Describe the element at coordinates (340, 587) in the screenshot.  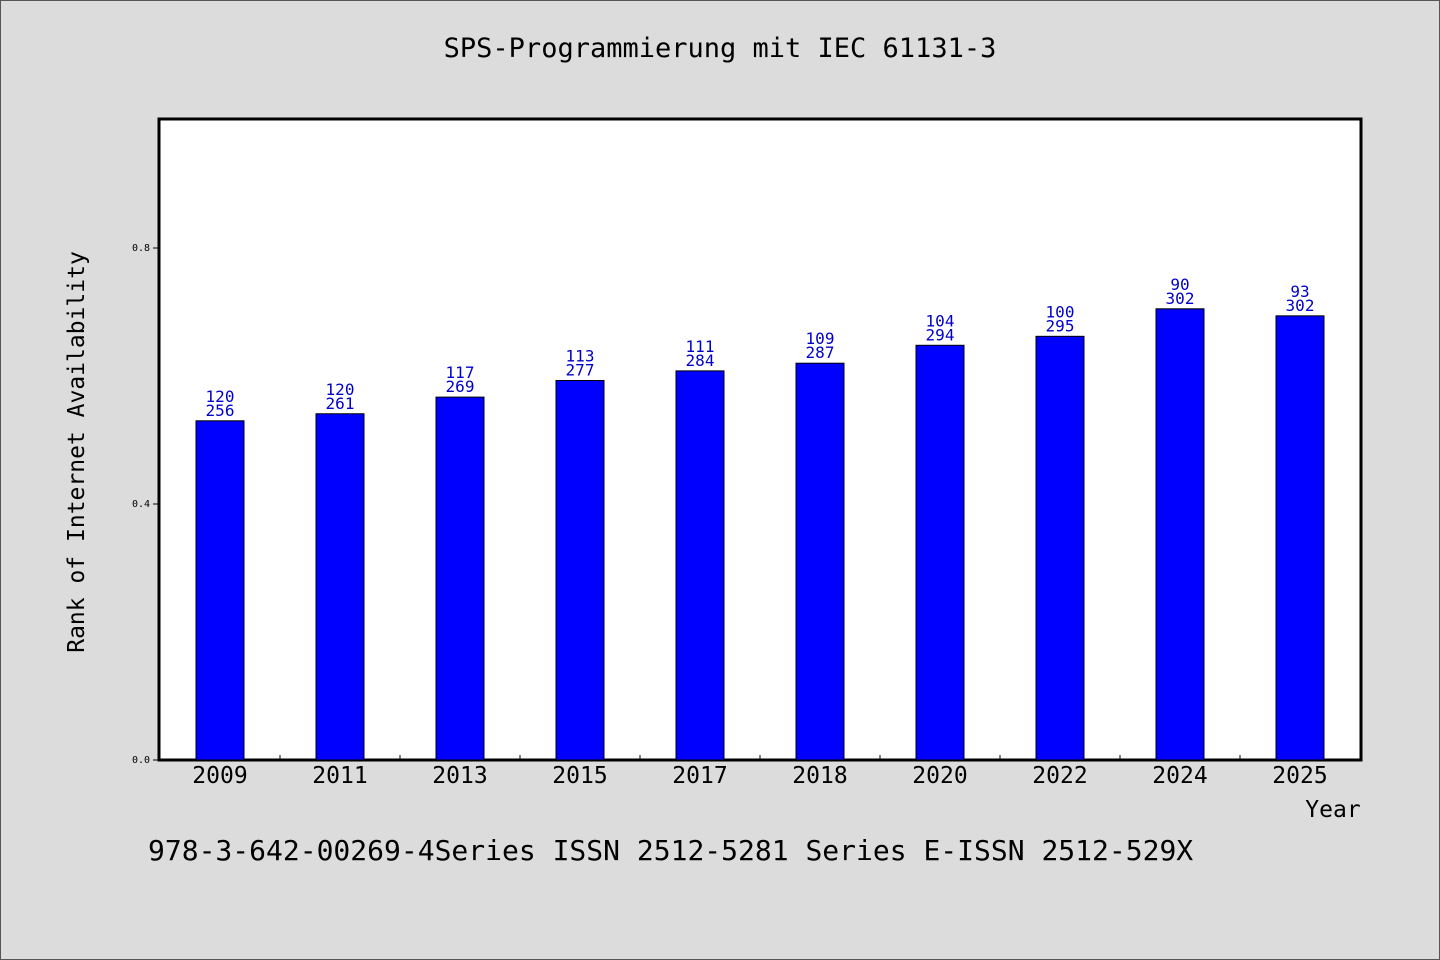
I see `bar-2011` at that location.